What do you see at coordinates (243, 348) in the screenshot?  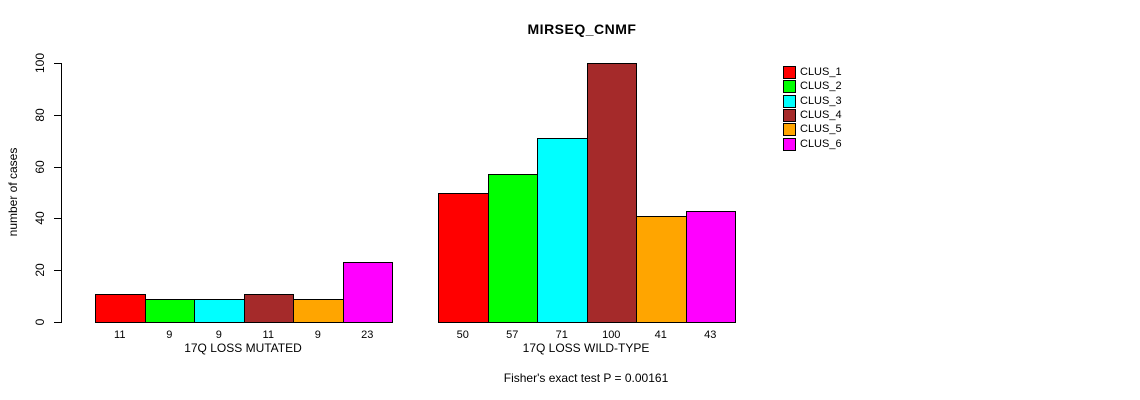 I see `group-label-mutated: 17Q LOSS MUTATED` at bounding box center [243, 348].